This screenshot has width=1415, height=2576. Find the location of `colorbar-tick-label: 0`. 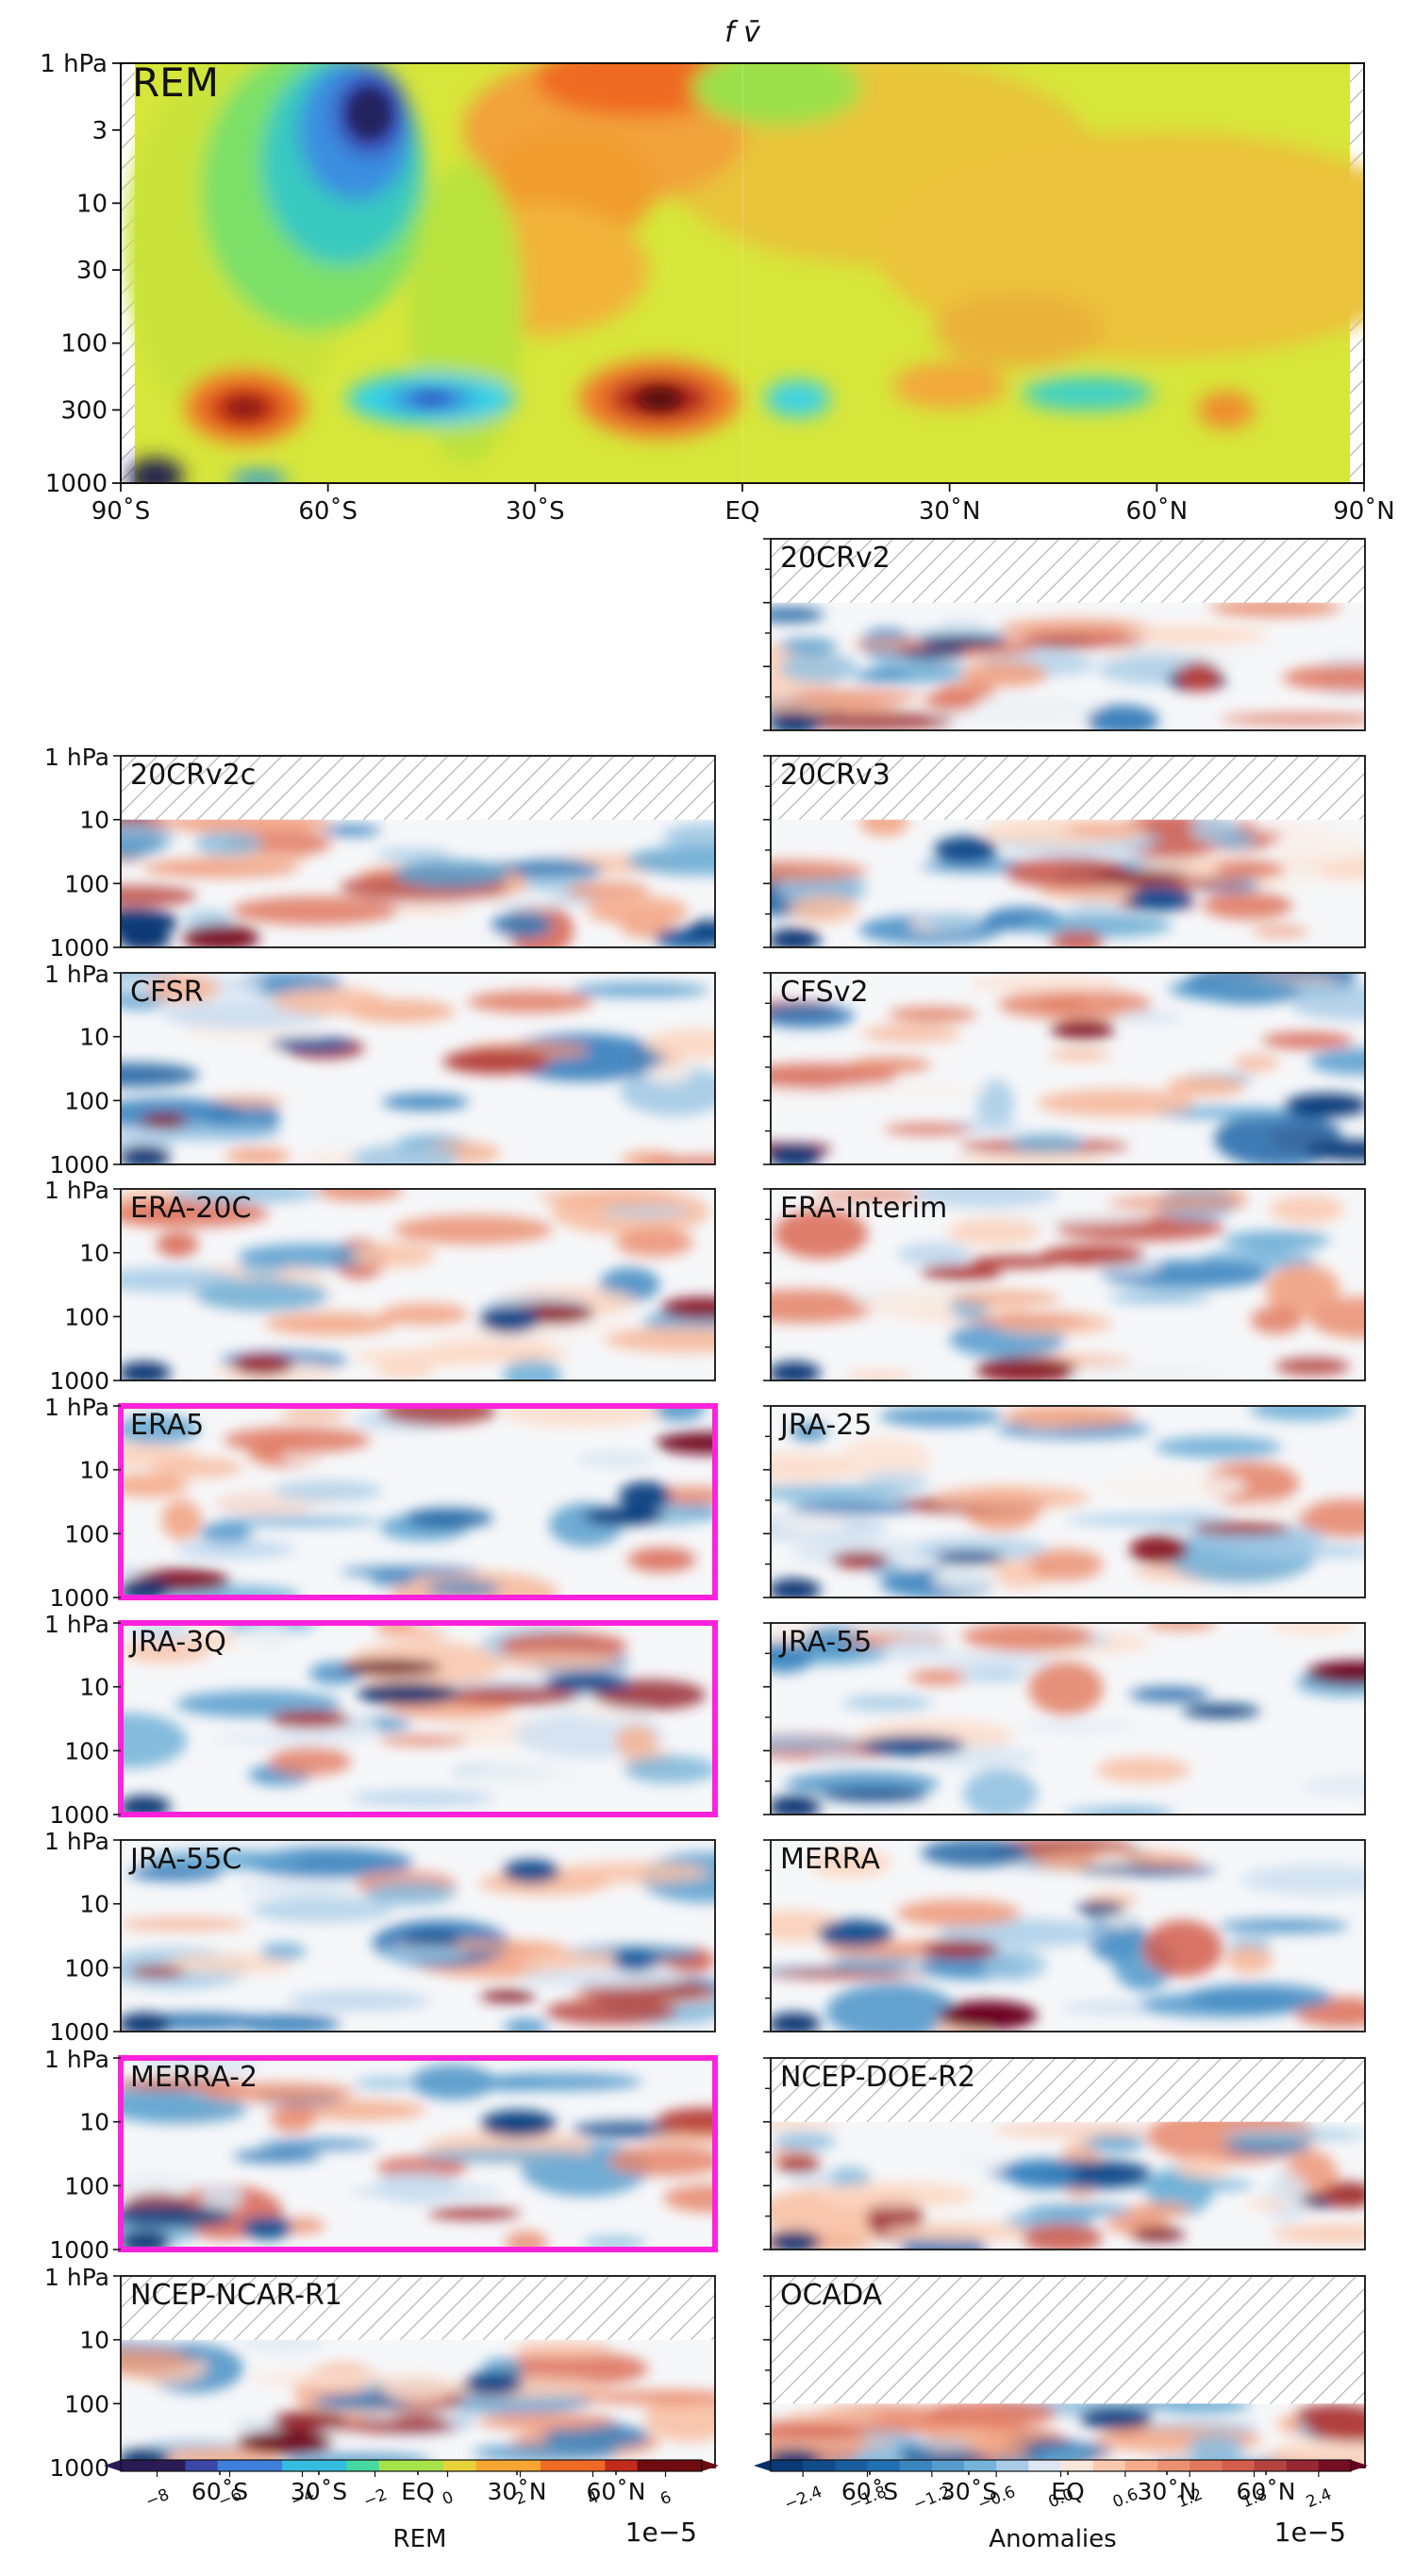

colorbar-tick-label: 0 is located at coordinates (448, 2499).